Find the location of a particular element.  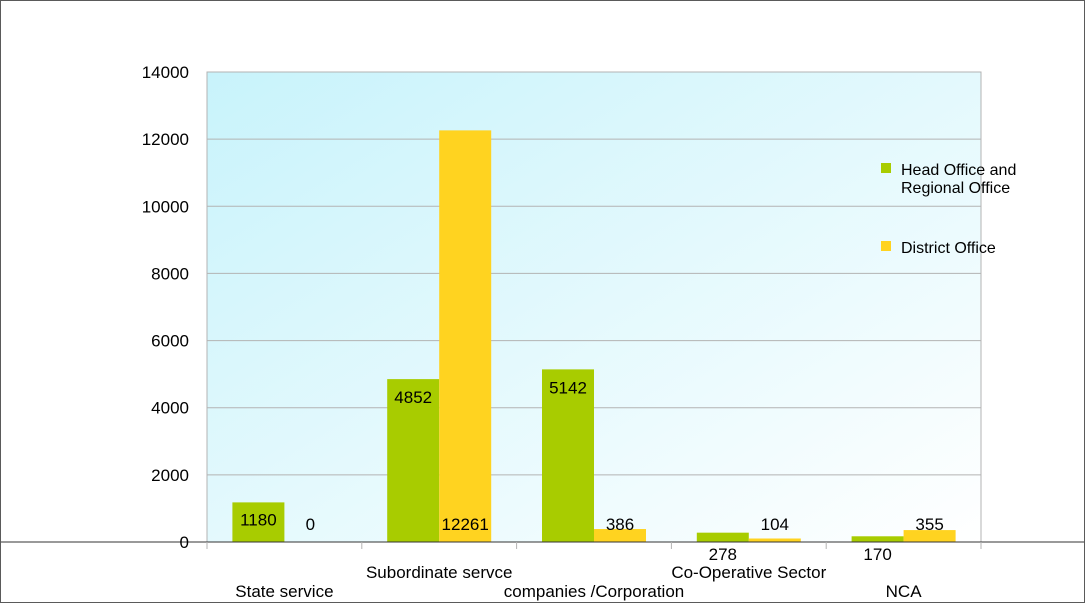

x-category-label: Co-Operative Sector is located at coordinates (748, 572).